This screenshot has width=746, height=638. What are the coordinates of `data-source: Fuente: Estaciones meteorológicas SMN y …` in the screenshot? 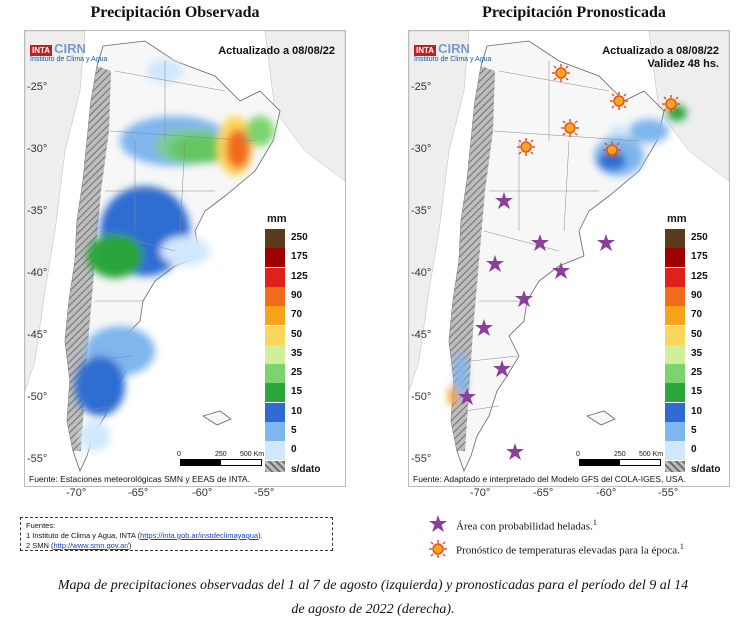 It's located at (185, 479).